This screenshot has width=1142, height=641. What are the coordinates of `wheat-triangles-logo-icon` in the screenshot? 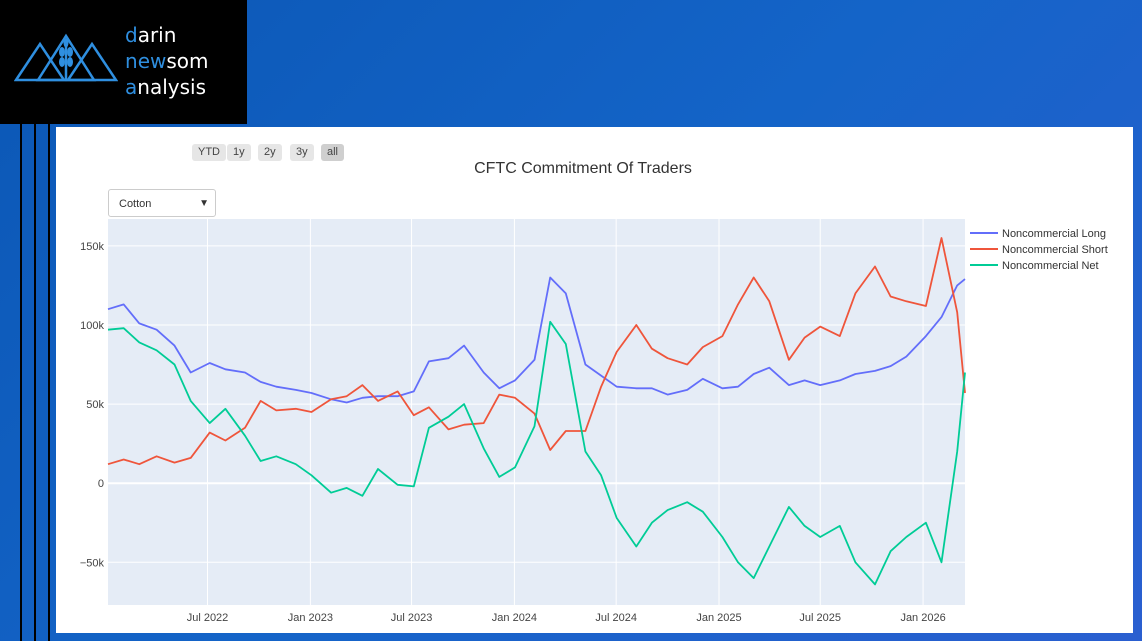 It's located at (66, 57).